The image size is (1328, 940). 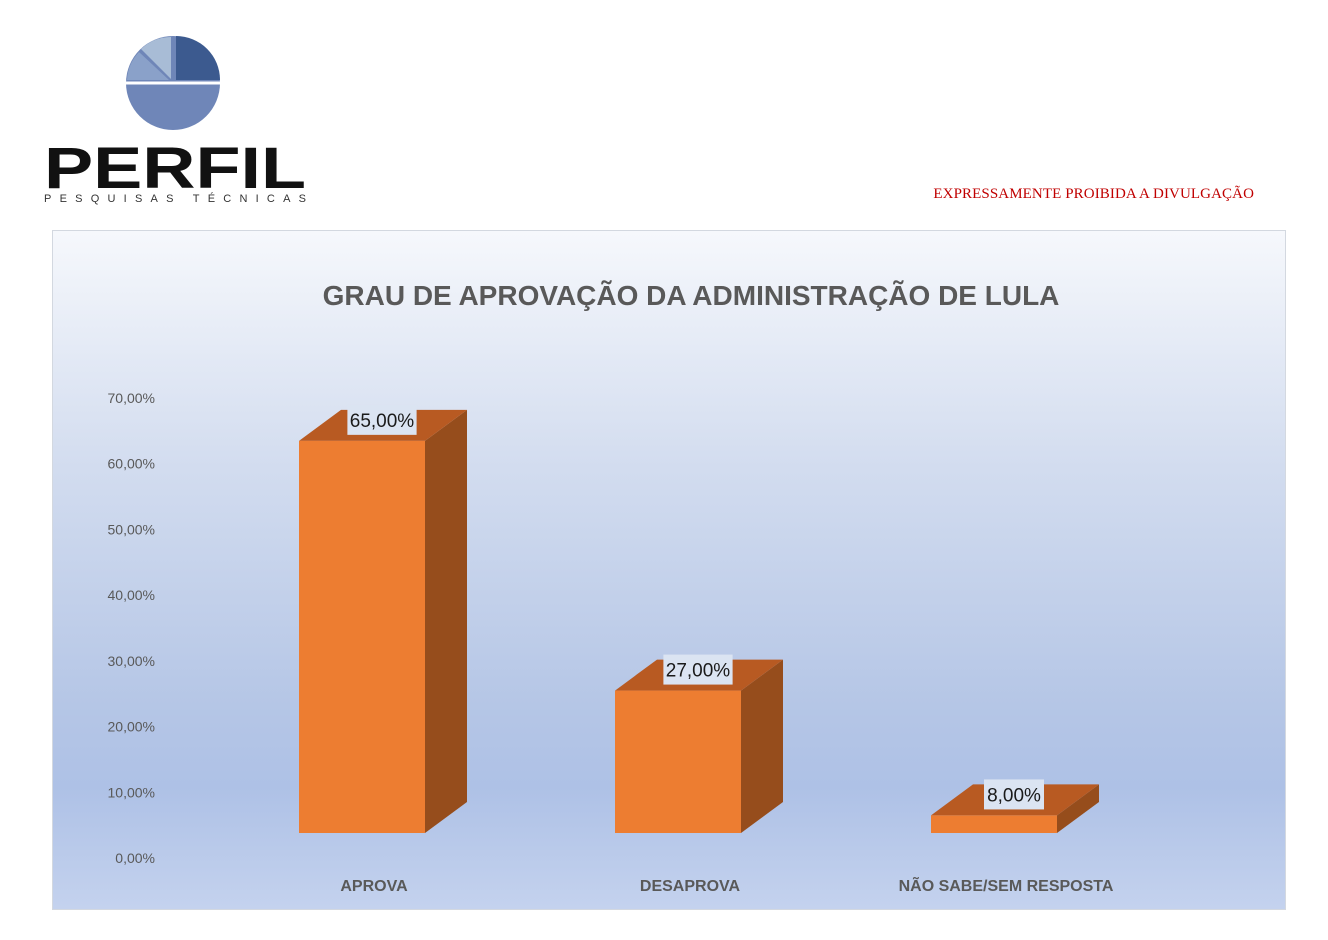 What do you see at coordinates (148, 66) in the screenshot?
I see `logo-pie-slice-left` at bounding box center [148, 66].